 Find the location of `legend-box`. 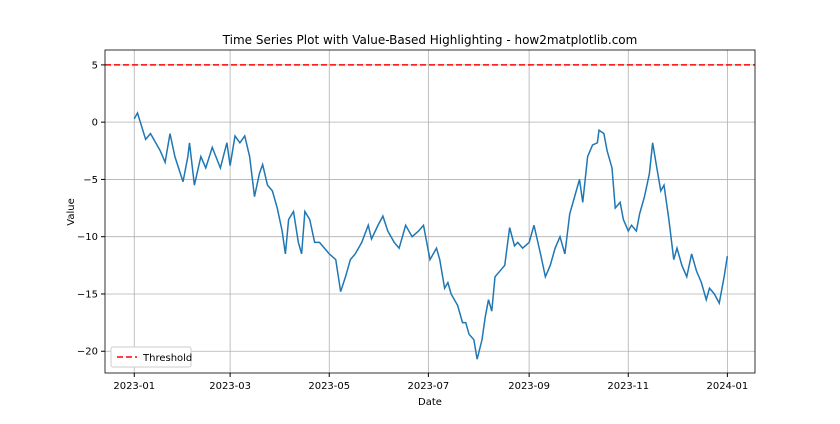

legend-box is located at coordinates (151, 357).